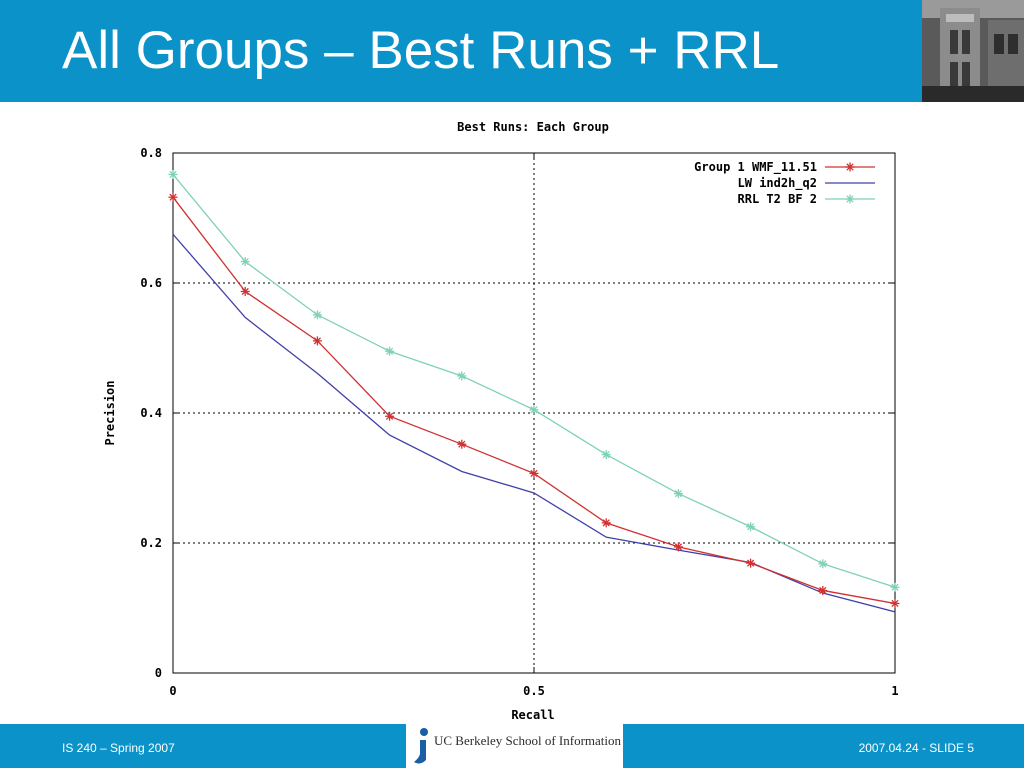 The width and height of the screenshot is (1024, 768). Describe the element at coordinates (534, 691) in the screenshot. I see `x-tick-label: 0.5` at that location.